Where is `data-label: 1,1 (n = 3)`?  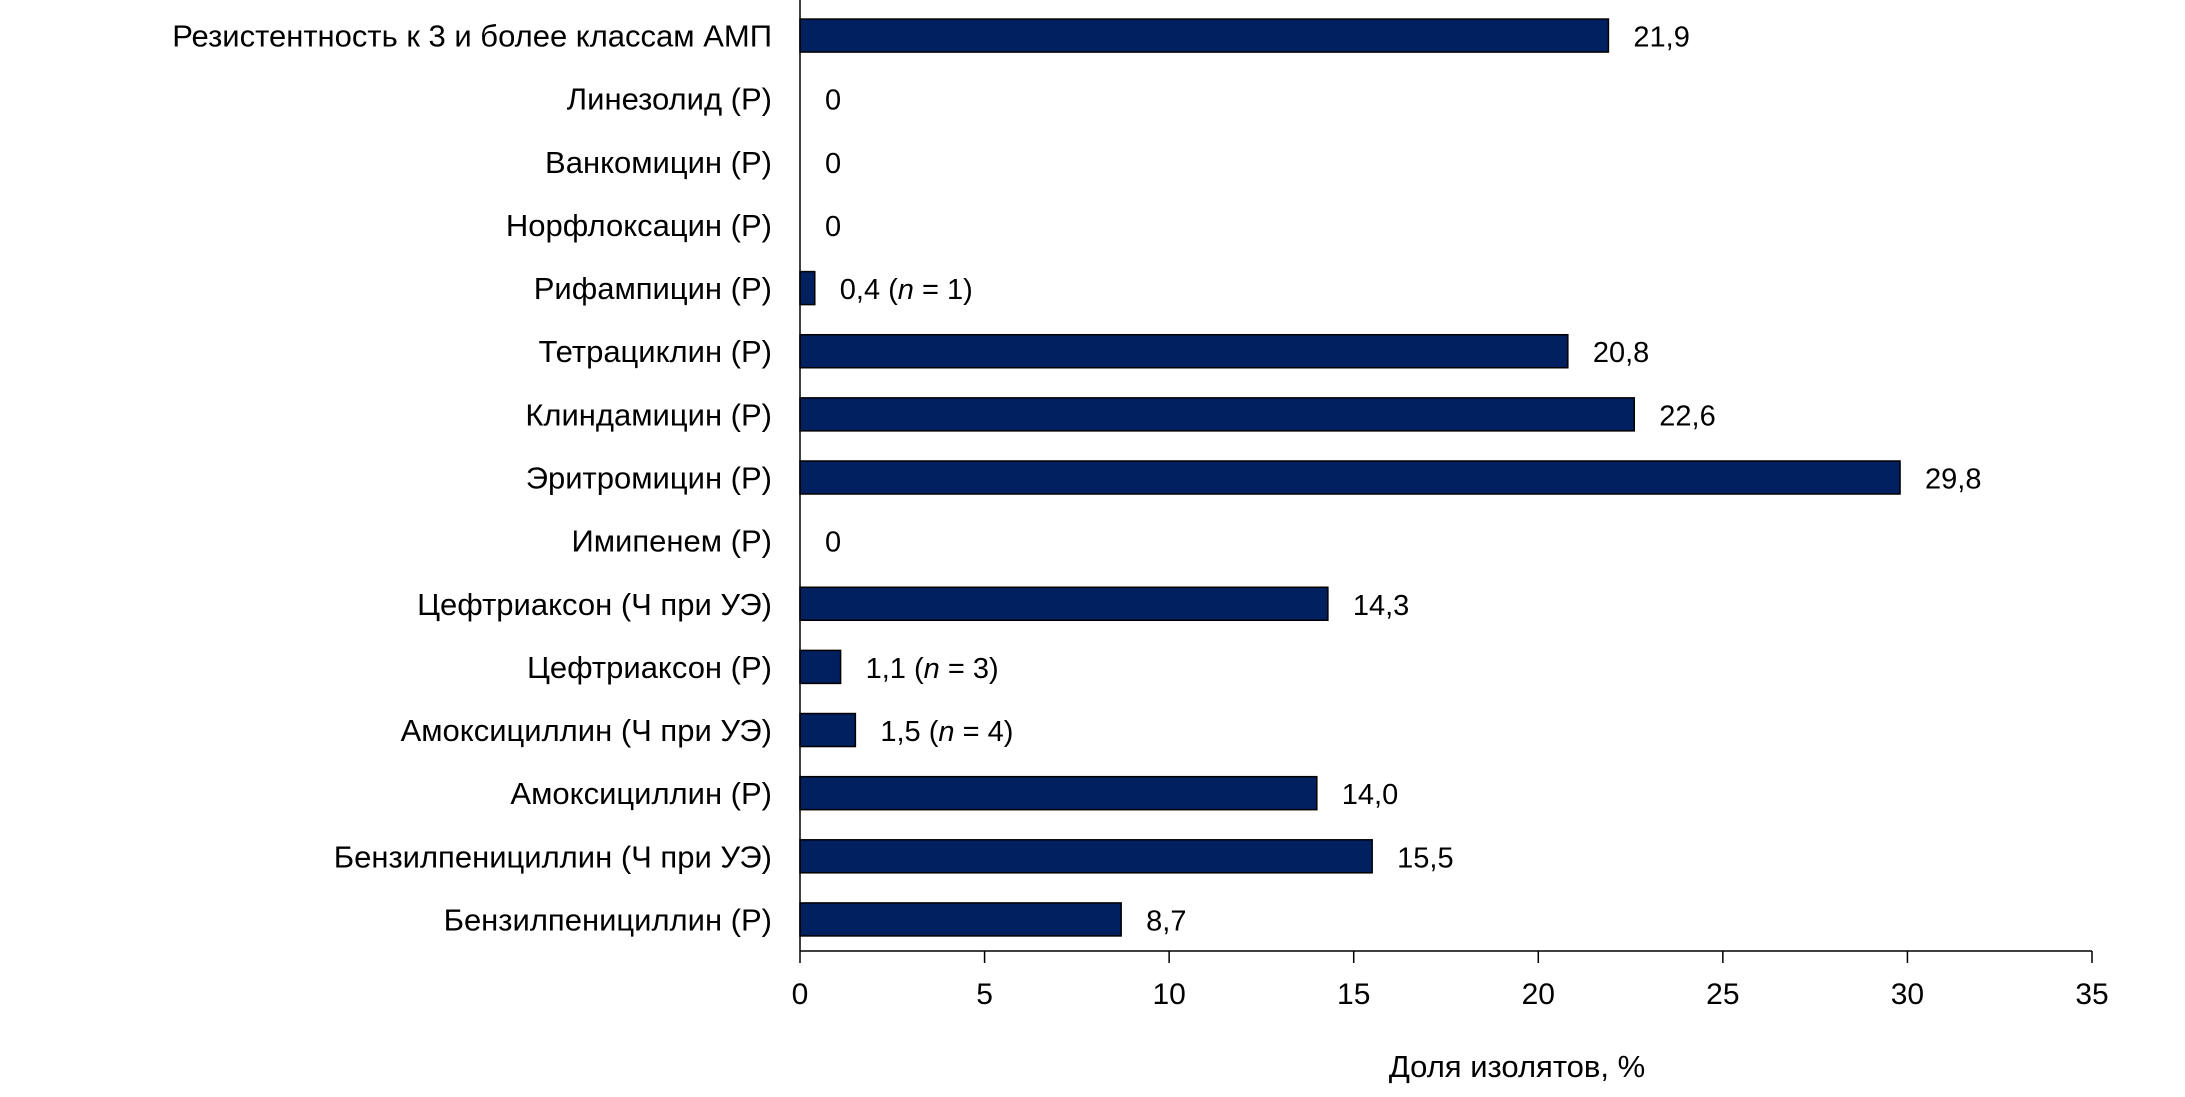
data-label: 1,1 (n = 3) is located at coordinates (932, 669).